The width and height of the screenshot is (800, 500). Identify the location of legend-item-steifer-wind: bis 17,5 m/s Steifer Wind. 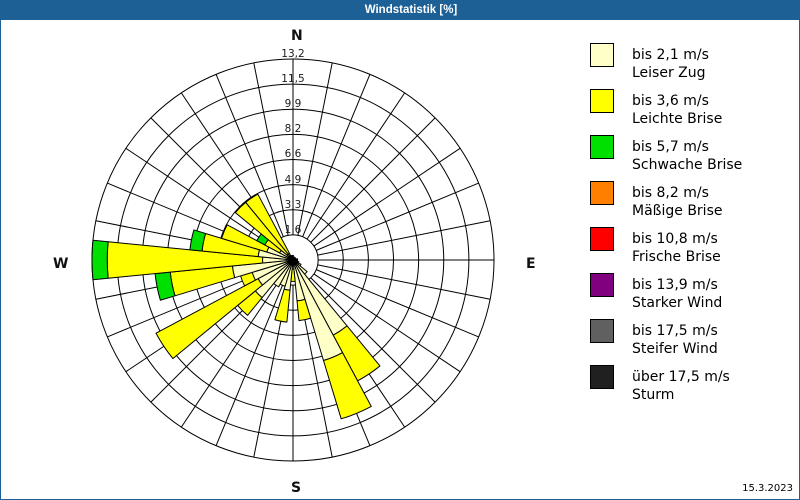
(685, 341).